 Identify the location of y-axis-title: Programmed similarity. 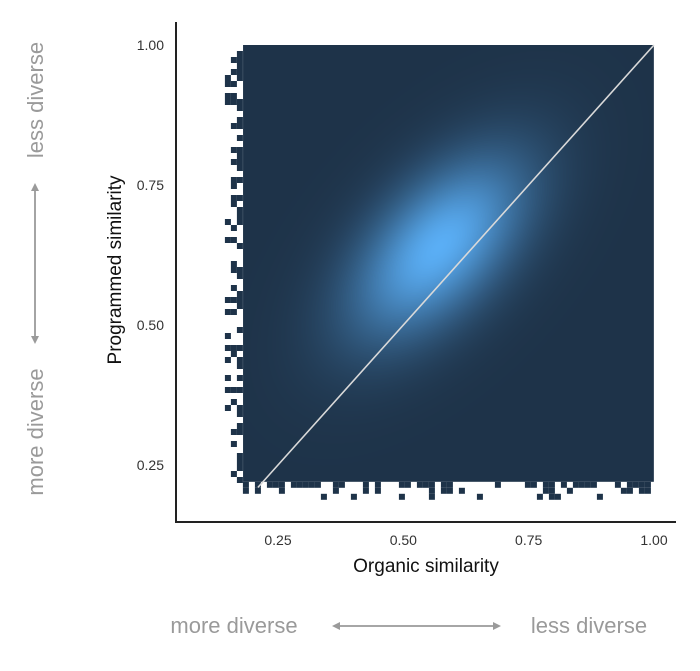
(115, 269).